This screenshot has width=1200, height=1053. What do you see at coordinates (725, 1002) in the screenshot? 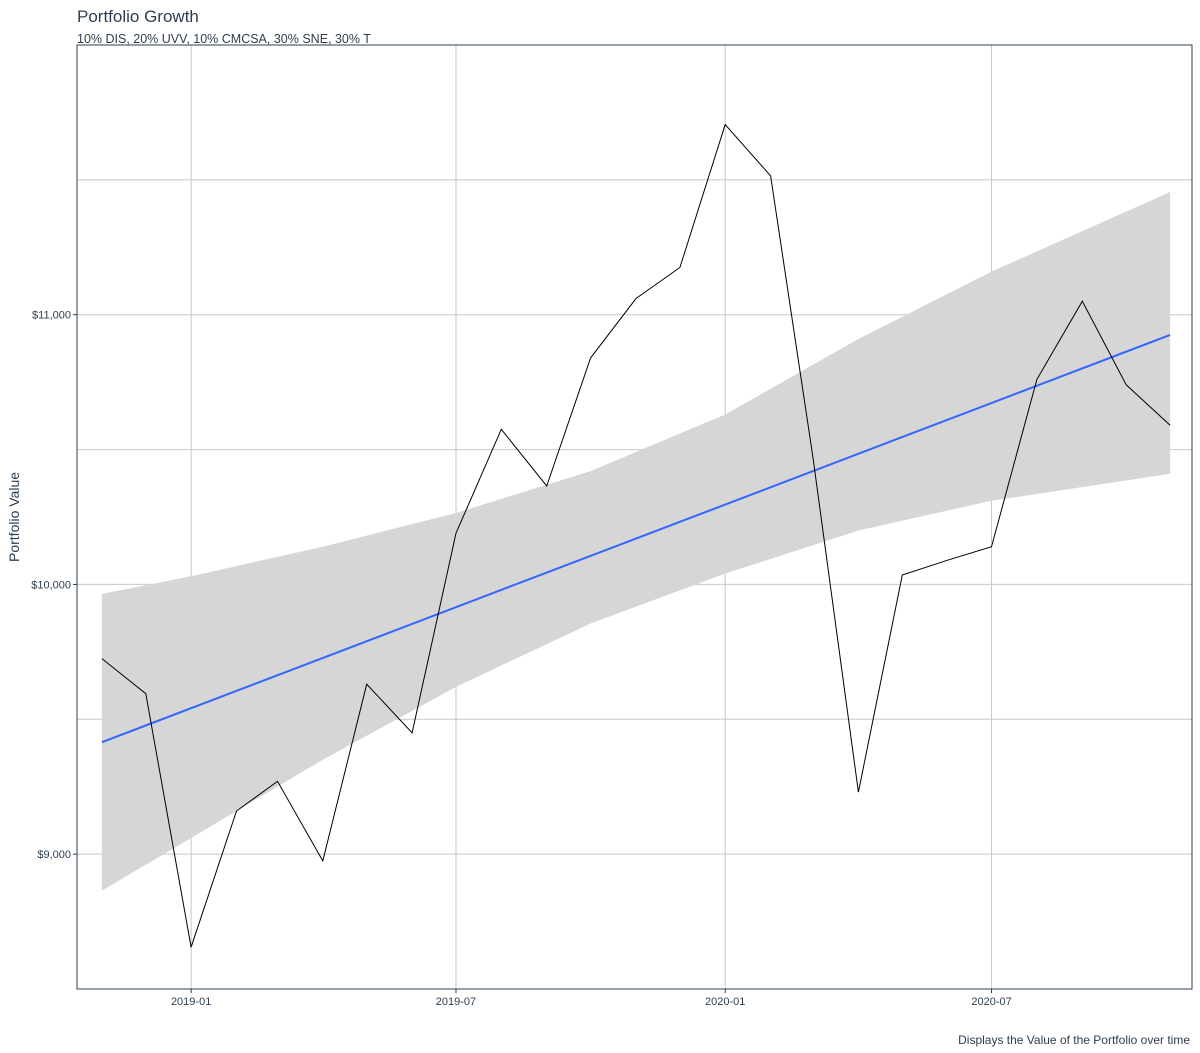
I see `x-tick-label: 2020-01` at bounding box center [725, 1002].